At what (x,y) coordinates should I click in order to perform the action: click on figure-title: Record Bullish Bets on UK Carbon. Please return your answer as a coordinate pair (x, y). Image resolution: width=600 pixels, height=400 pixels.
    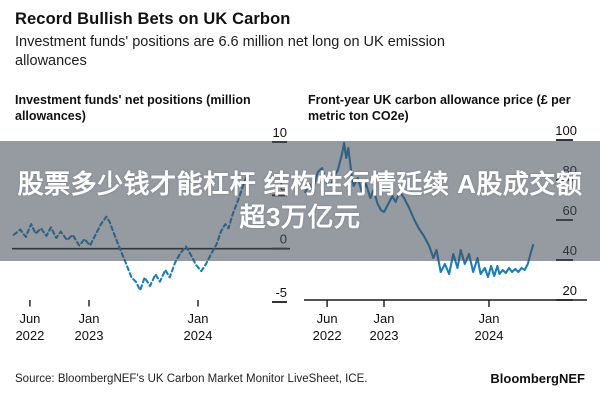
    Looking at the image, I should click on (153, 19).